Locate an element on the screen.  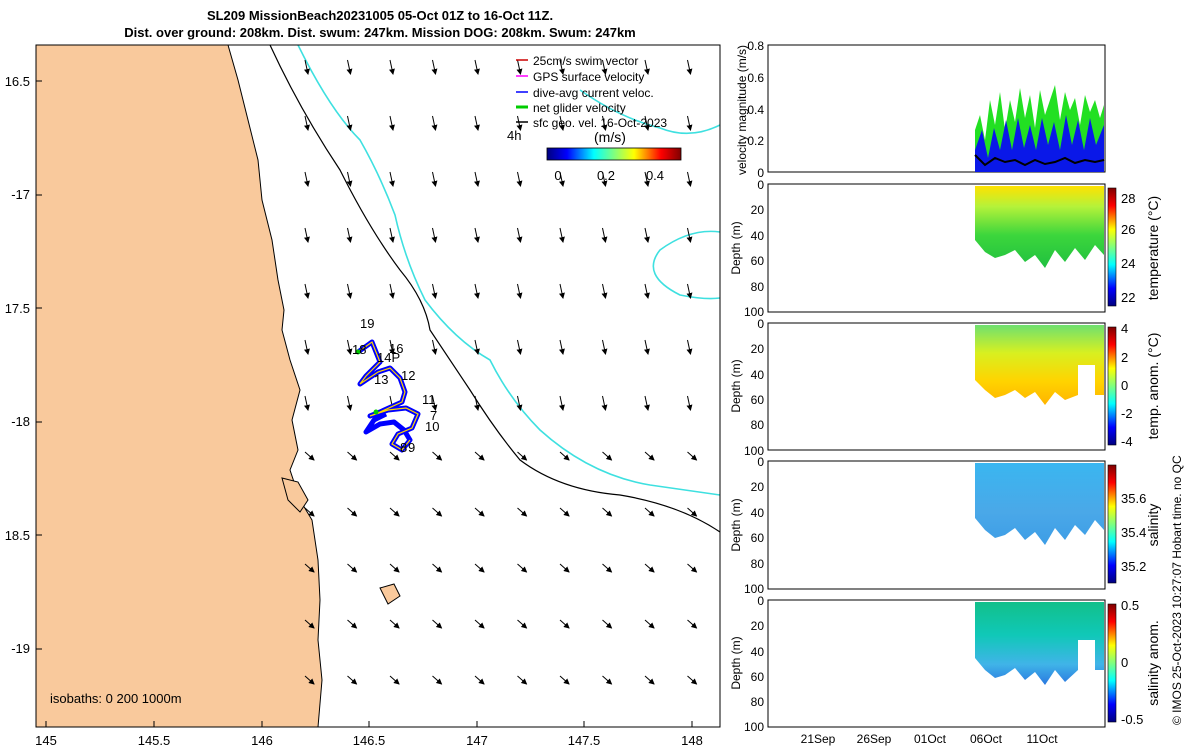
legend-gps-surface: GPS surface velocity is located at coordinates (588, 77).